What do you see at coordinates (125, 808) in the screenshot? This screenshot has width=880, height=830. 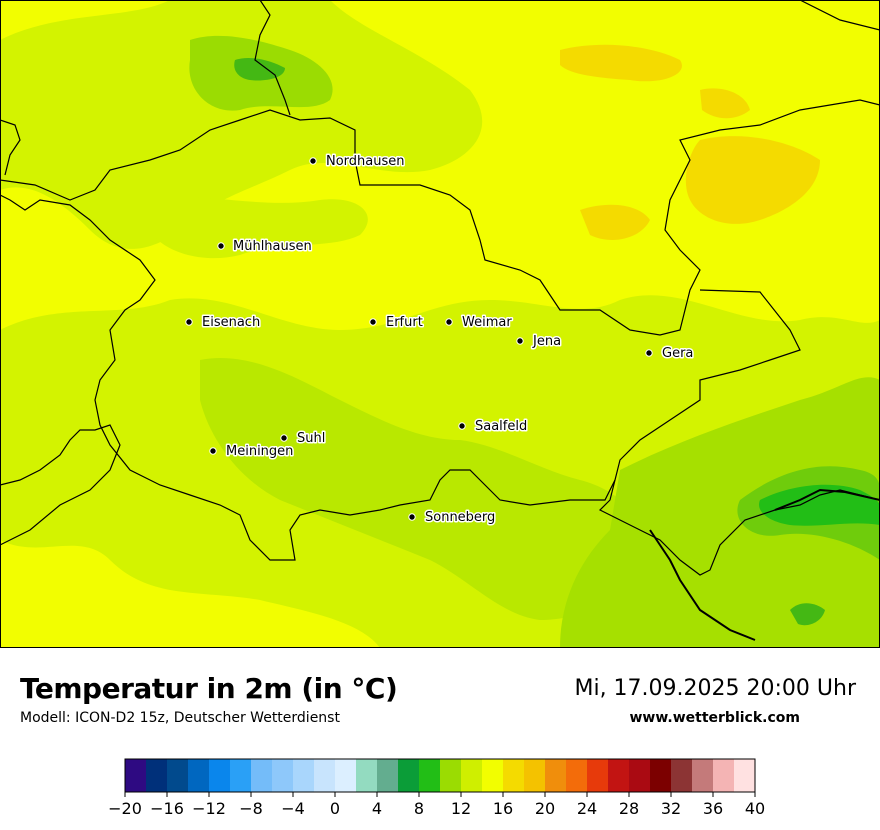 I see `legend-tick-label: −20` at bounding box center [125, 808].